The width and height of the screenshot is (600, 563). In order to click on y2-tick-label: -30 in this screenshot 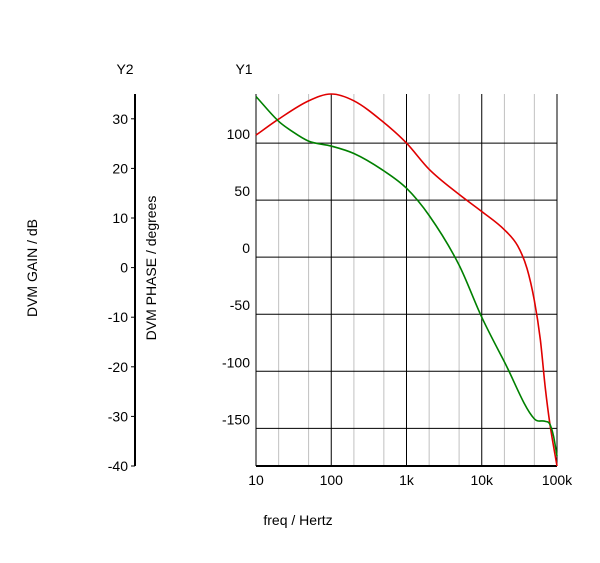, I will do `click(118, 416)`.